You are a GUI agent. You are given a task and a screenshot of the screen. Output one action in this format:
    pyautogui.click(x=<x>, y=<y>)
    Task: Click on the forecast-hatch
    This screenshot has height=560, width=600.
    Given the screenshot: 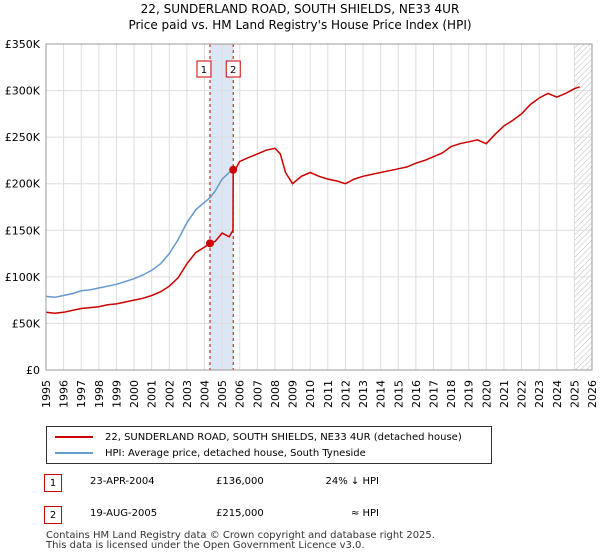 What is the action you would take?
    pyautogui.click(x=583, y=207)
    